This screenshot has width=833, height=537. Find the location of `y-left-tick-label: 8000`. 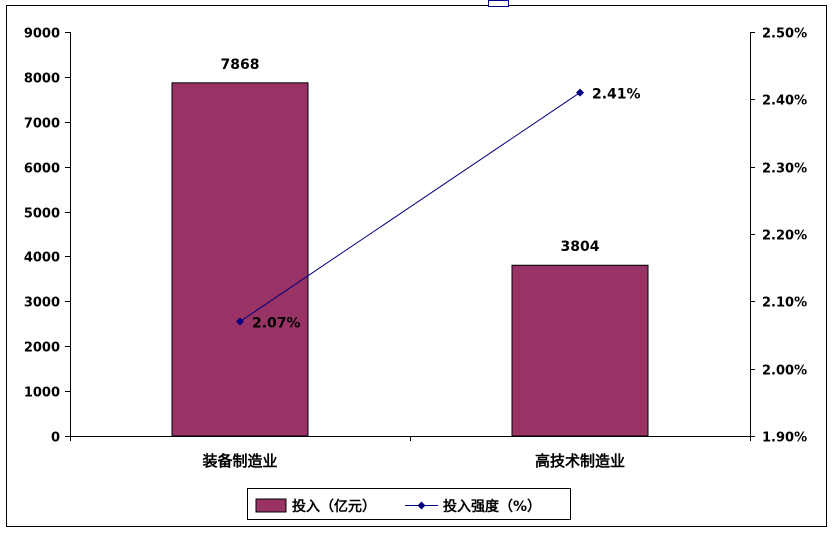

y-left-tick-label: 8000 is located at coordinates (42, 79).